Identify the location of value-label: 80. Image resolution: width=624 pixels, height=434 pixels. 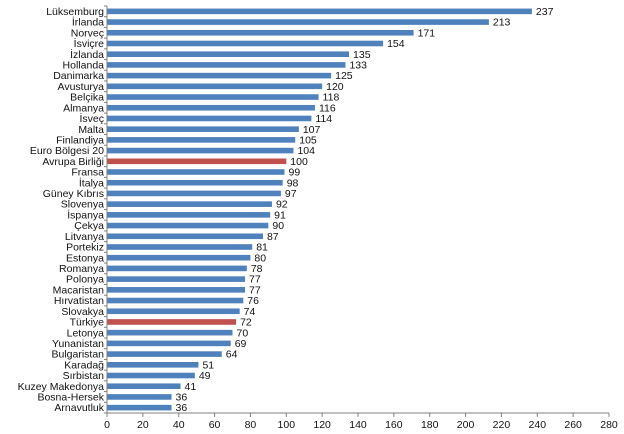
(260, 258).